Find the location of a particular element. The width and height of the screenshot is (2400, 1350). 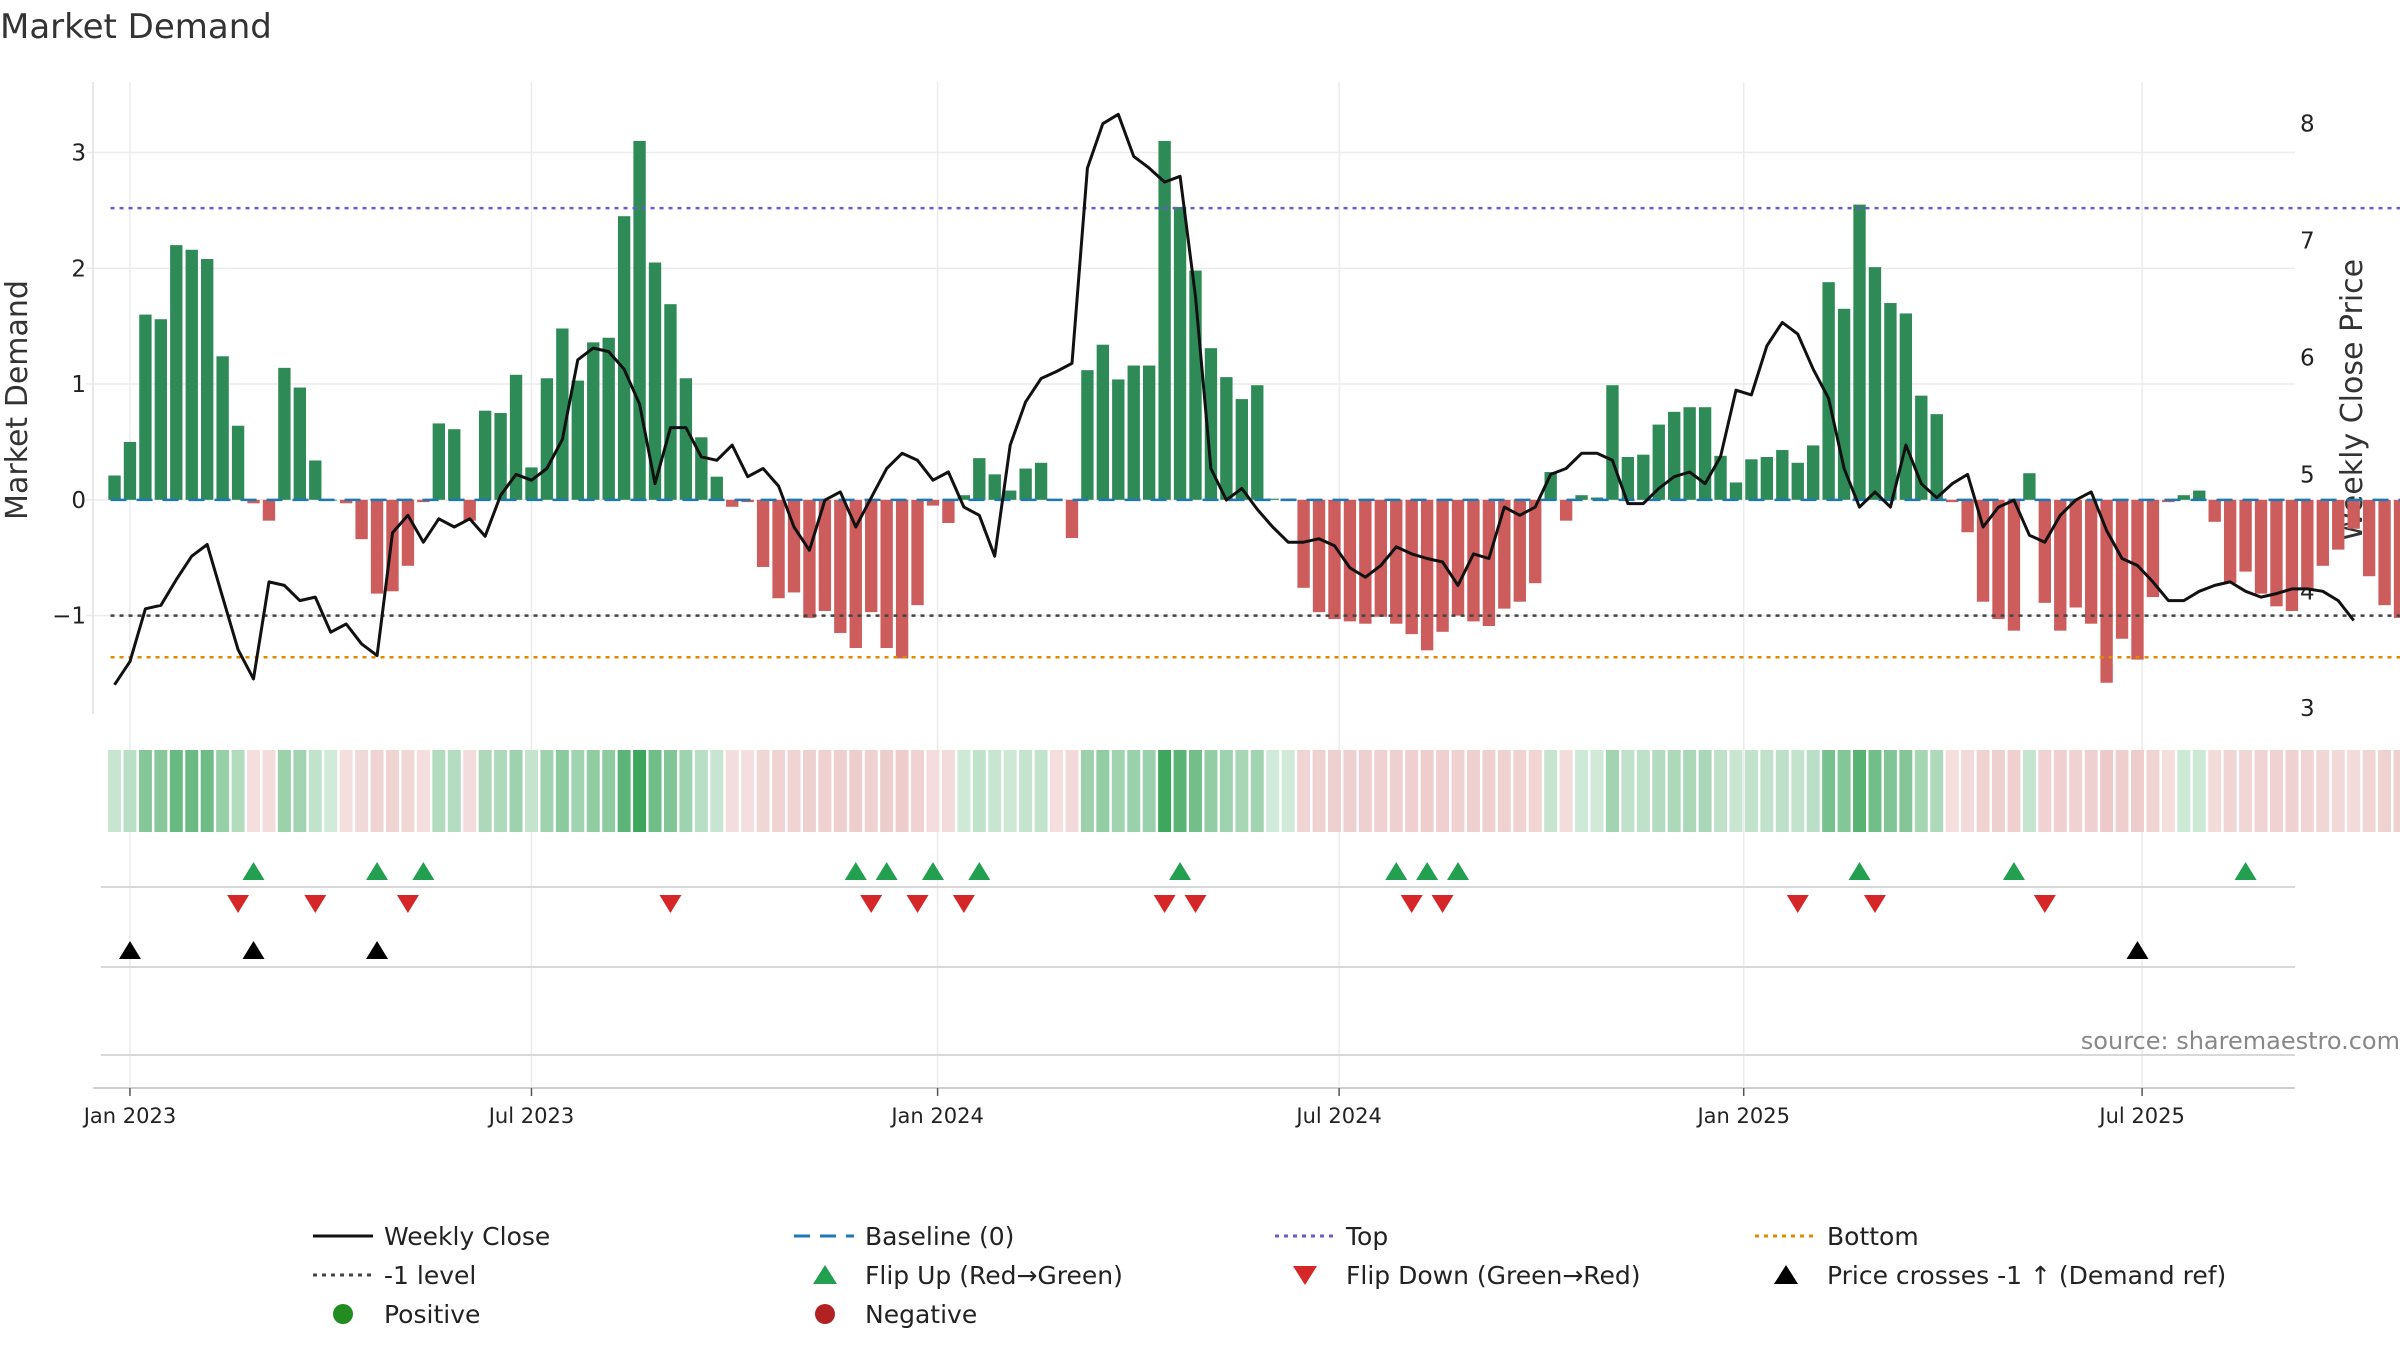

legend-label: Price crosses -1 ↑ (Demand ref) is located at coordinates (2026, 1275).